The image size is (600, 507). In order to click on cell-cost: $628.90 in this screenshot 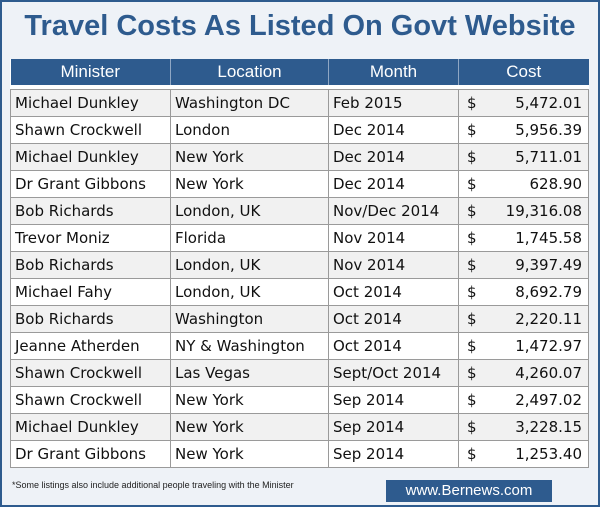, I will do `click(523, 184)`.